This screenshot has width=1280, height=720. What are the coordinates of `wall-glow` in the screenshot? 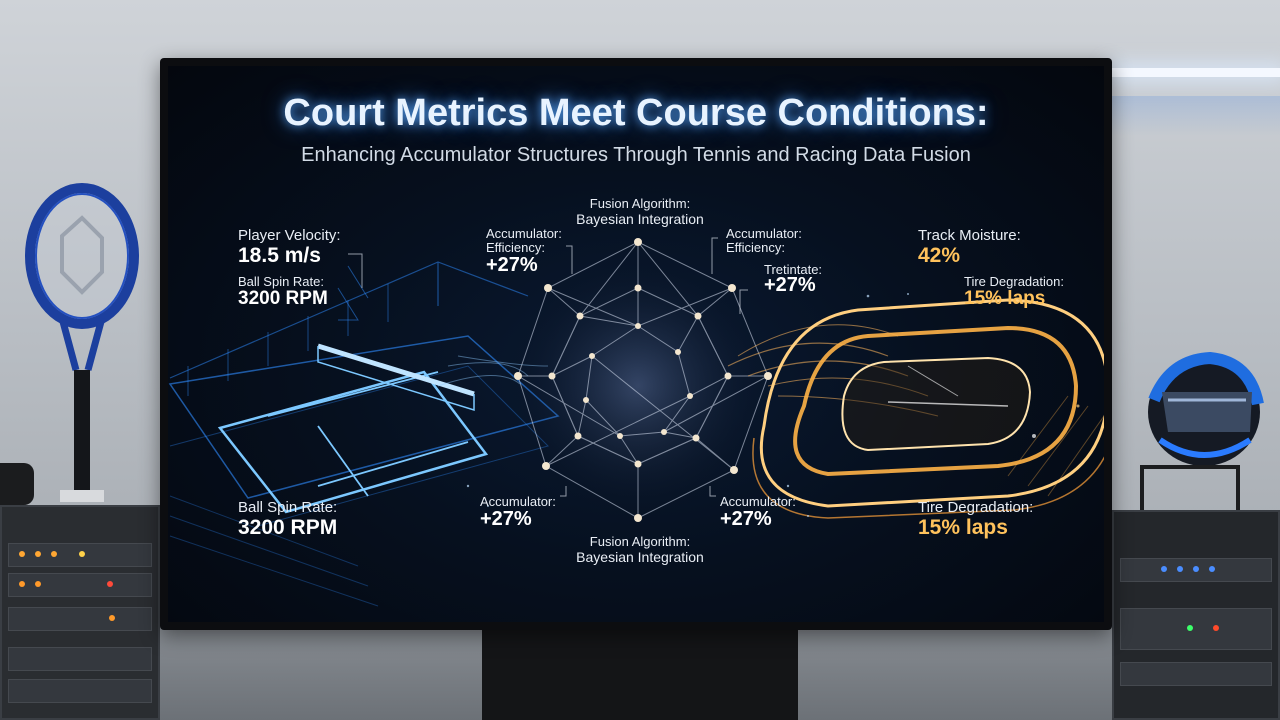 It's located at (1196, 116).